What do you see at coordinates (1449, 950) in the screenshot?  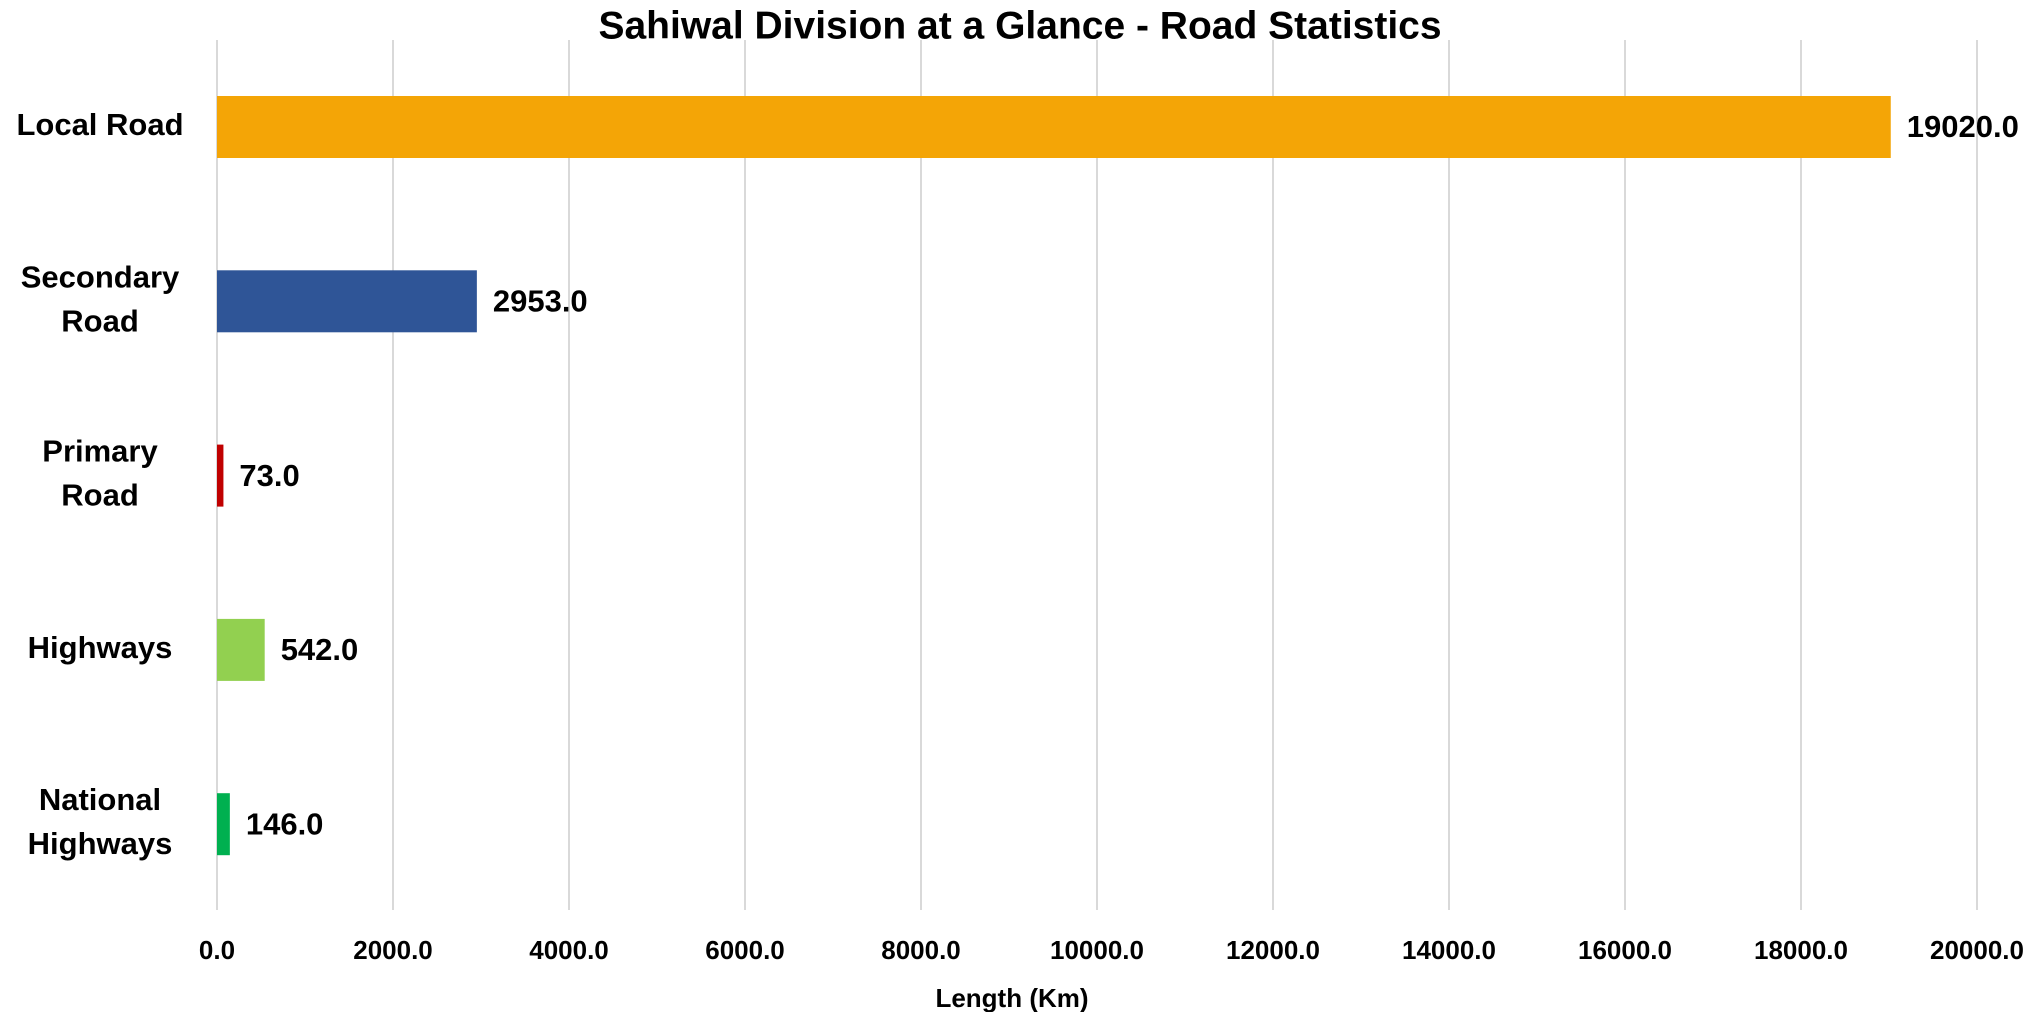 I see `x-tick-label: 14000.0` at bounding box center [1449, 950].